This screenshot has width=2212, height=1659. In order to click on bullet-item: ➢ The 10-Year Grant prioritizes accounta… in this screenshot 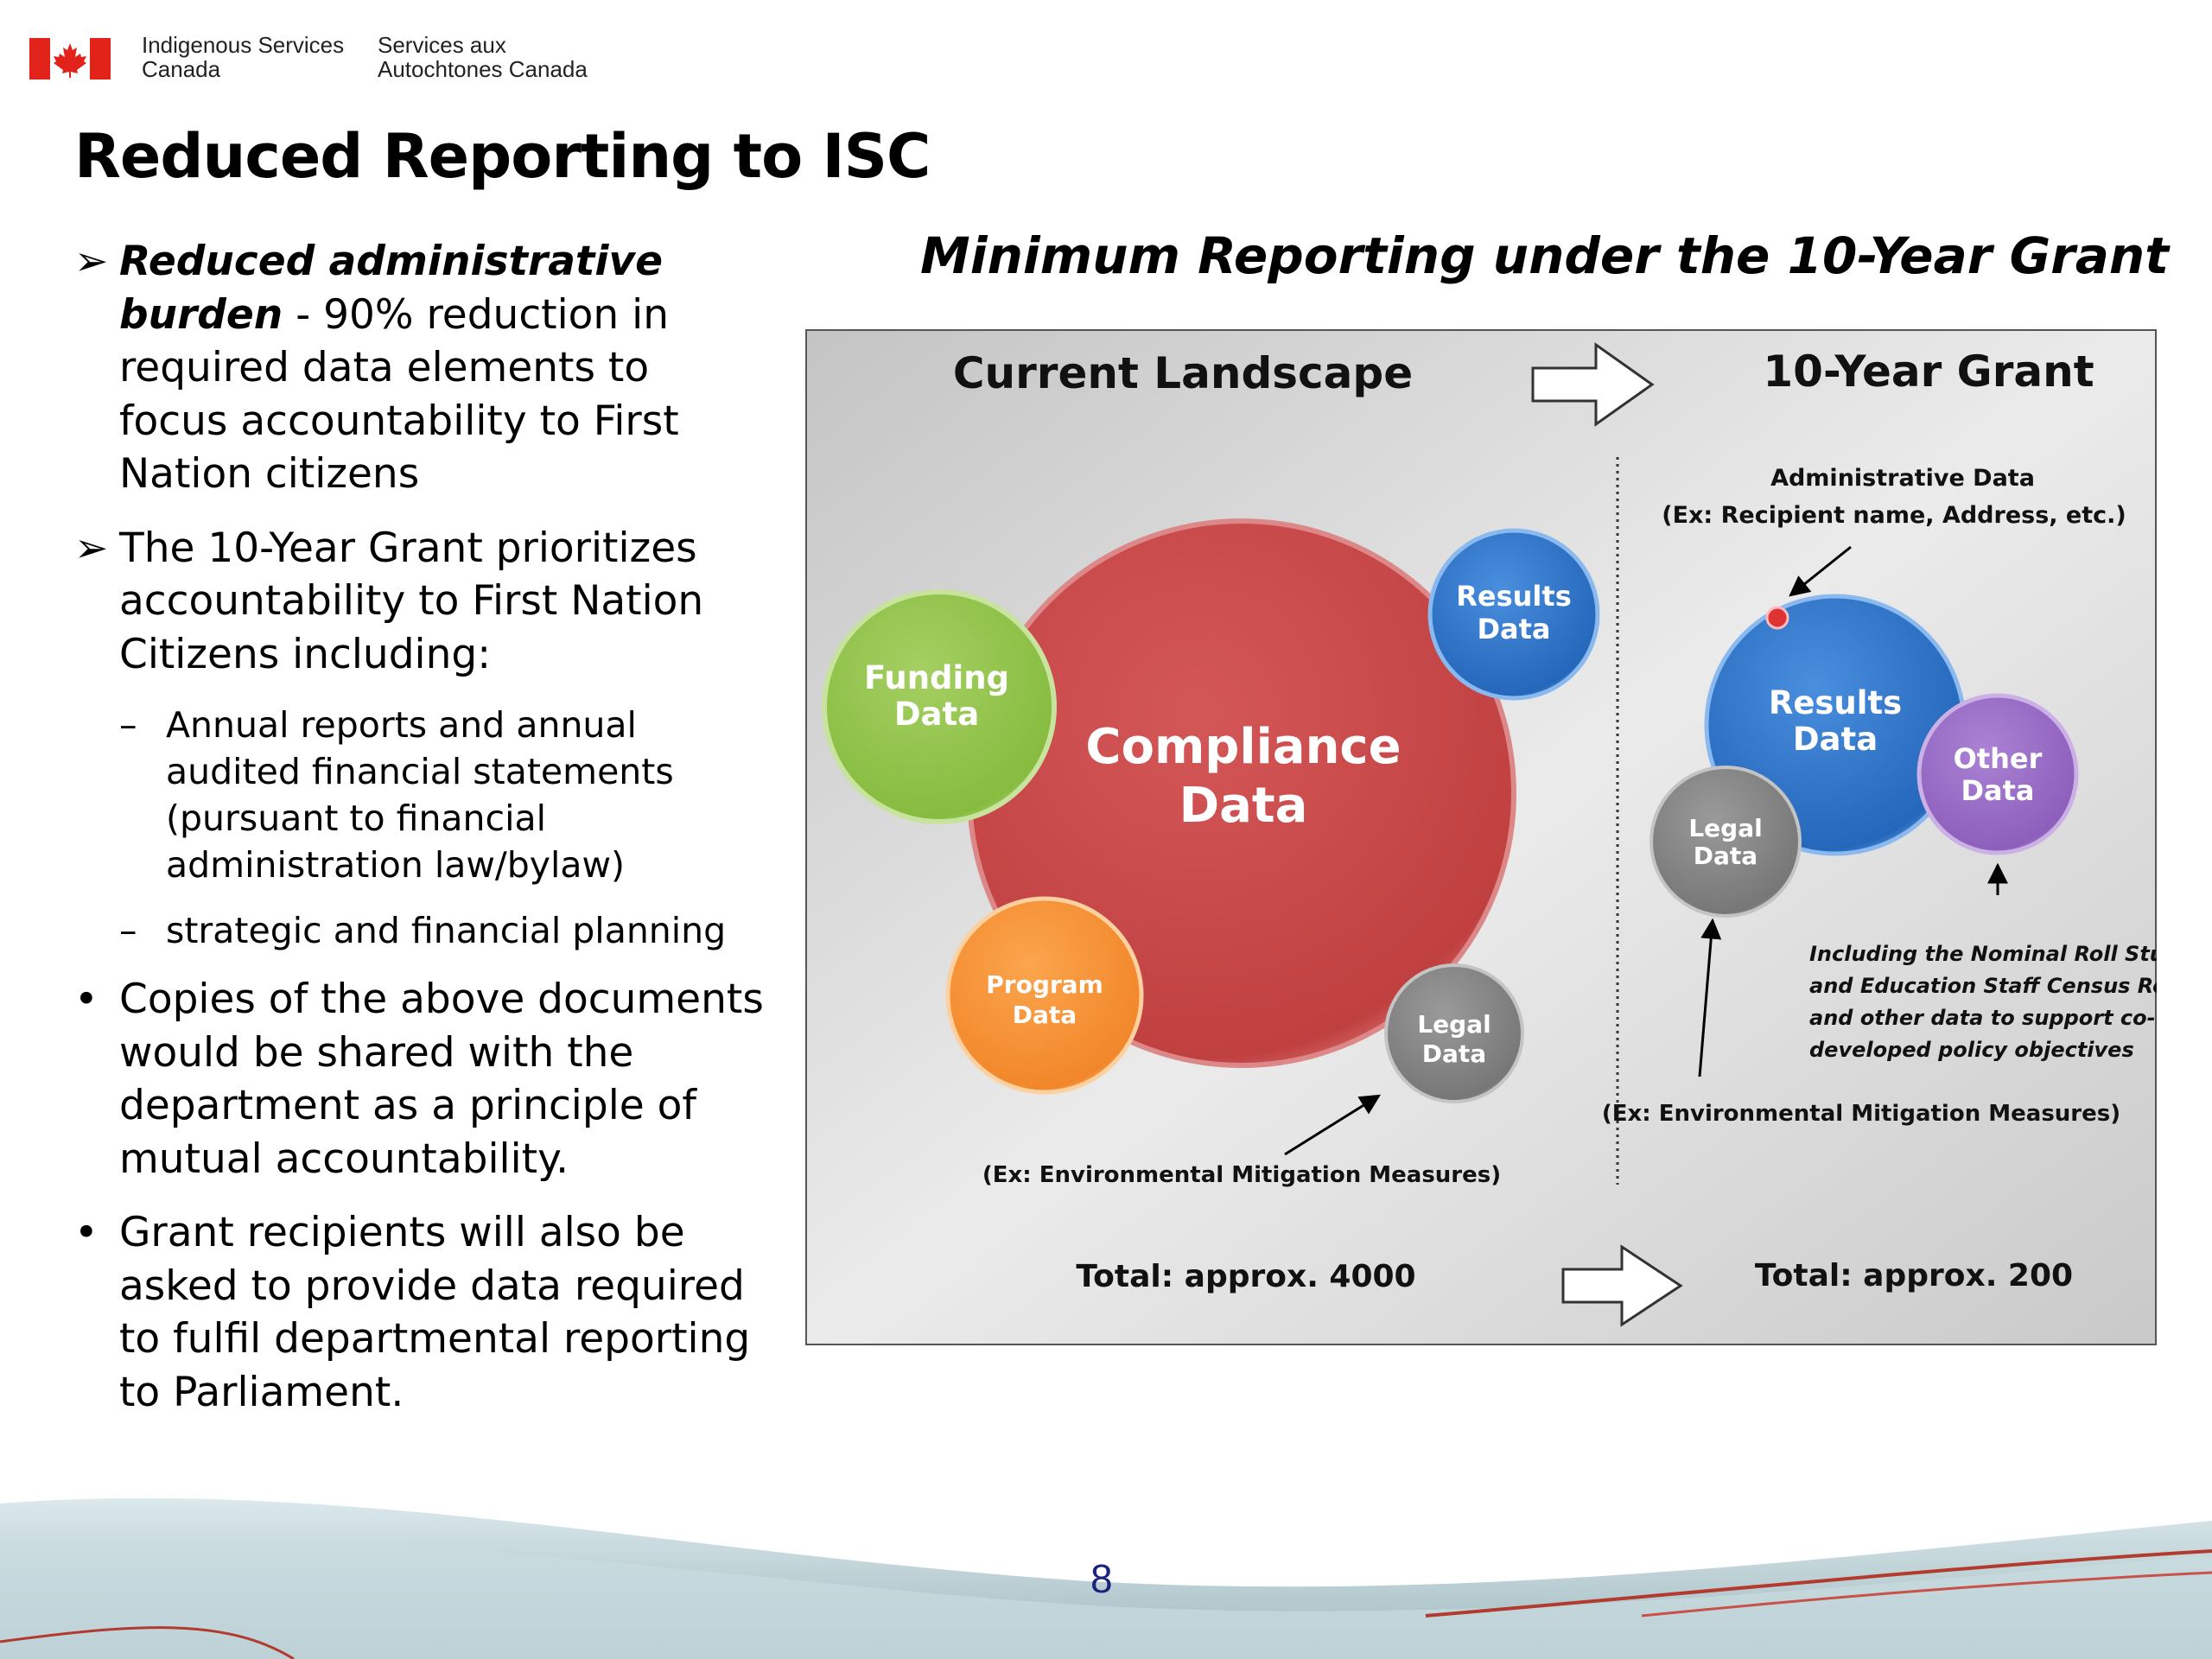, I will do `click(420, 602)`.